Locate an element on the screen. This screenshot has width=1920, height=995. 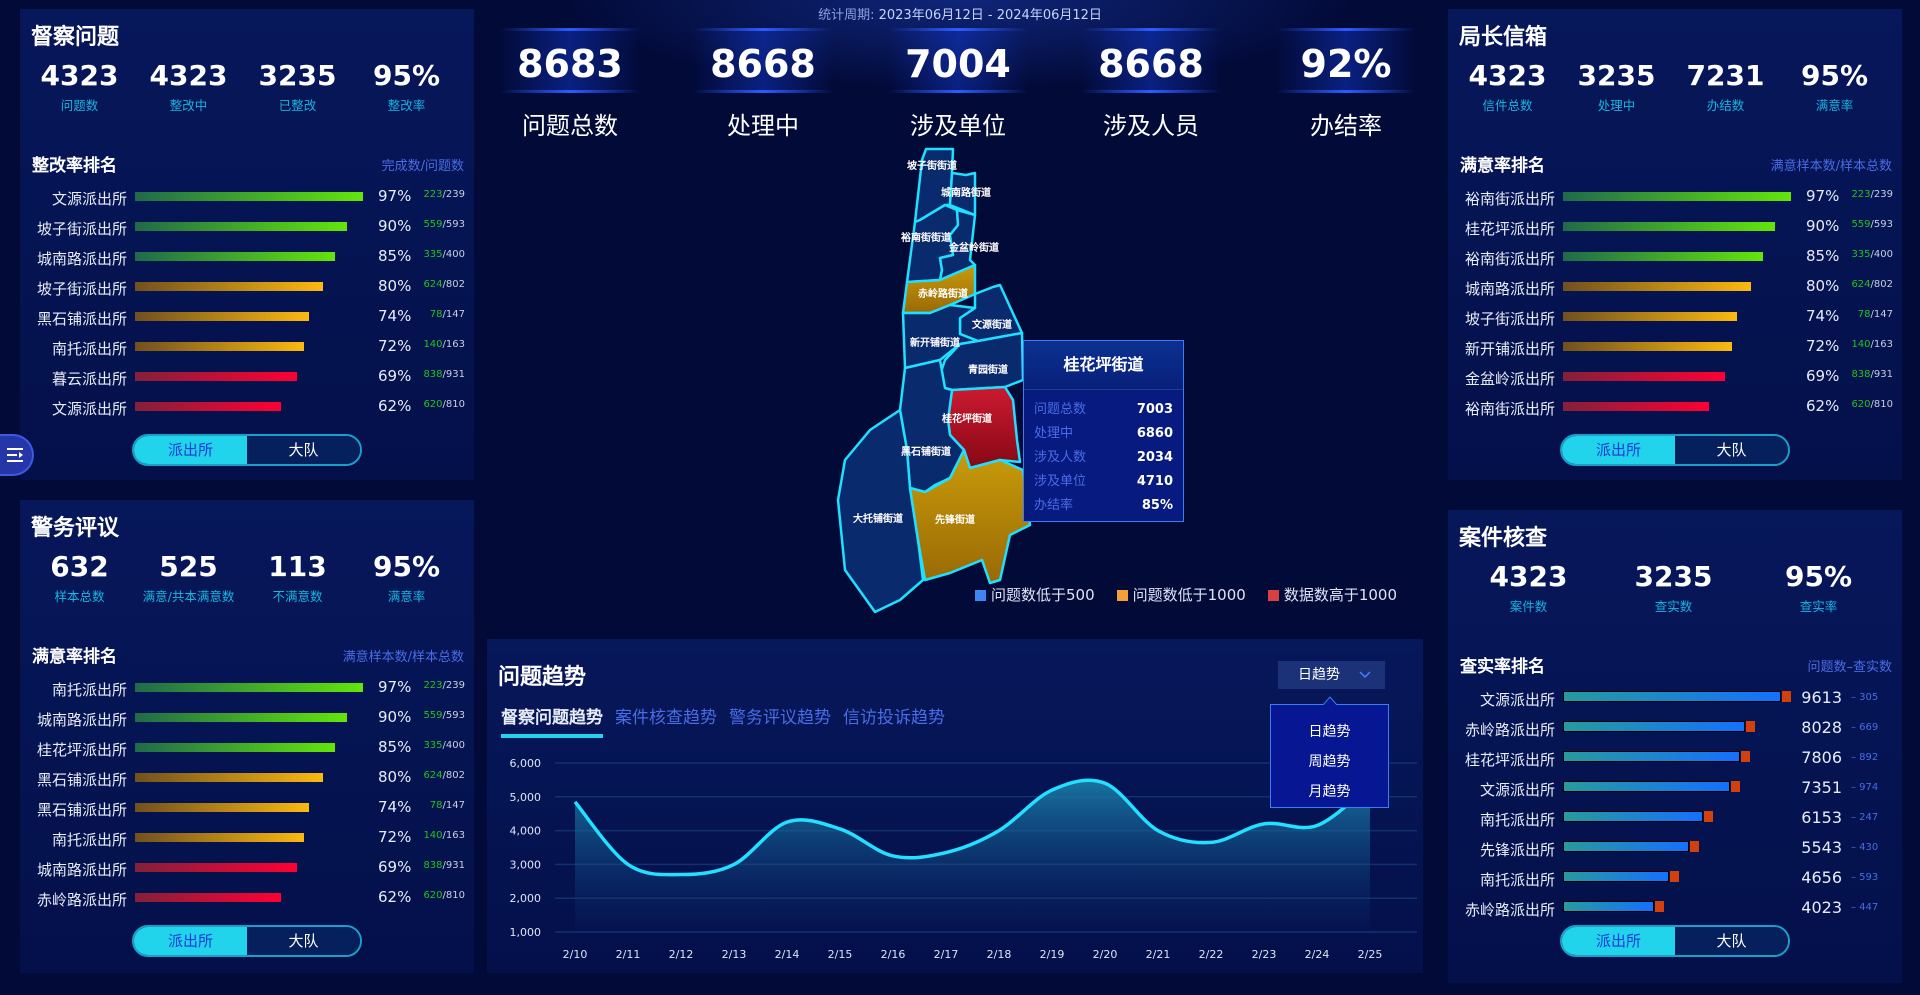
menu-icon is located at coordinates (15, 455).